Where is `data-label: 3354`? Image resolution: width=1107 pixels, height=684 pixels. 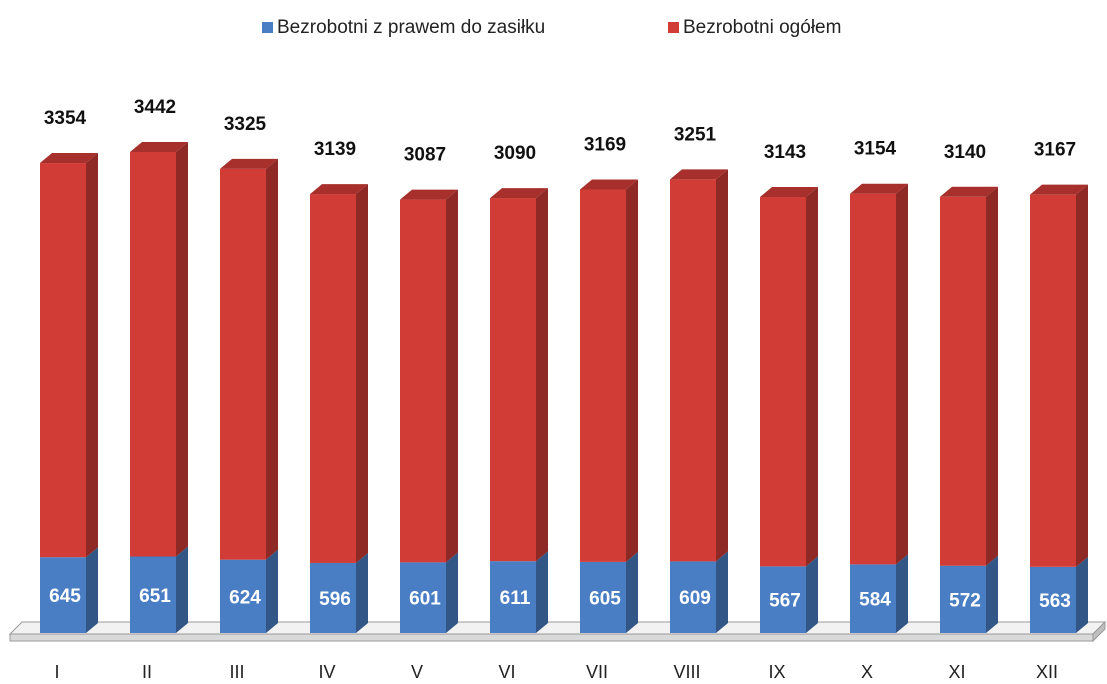 data-label: 3354 is located at coordinates (65, 118).